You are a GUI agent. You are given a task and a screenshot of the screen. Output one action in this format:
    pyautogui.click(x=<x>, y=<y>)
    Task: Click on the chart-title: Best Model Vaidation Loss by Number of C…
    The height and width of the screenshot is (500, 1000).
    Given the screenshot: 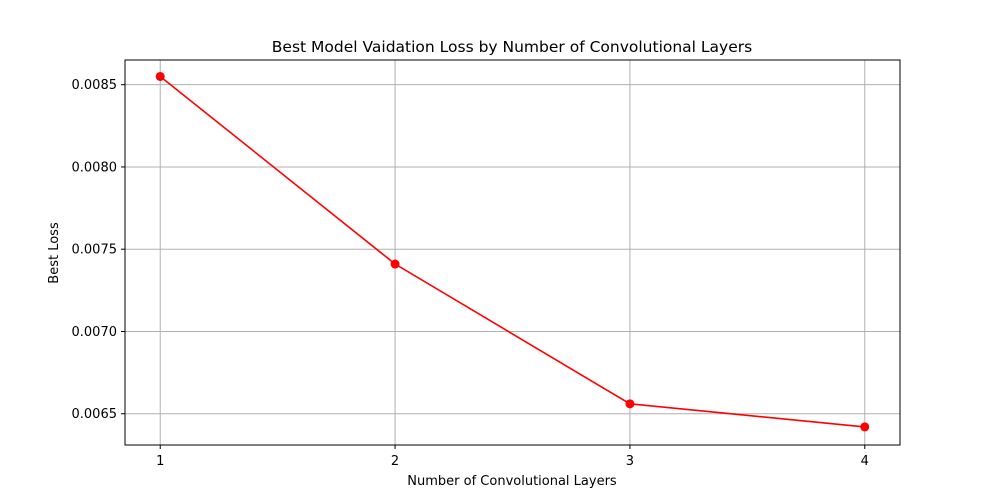 What is the action you would take?
    pyautogui.click(x=512, y=47)
    